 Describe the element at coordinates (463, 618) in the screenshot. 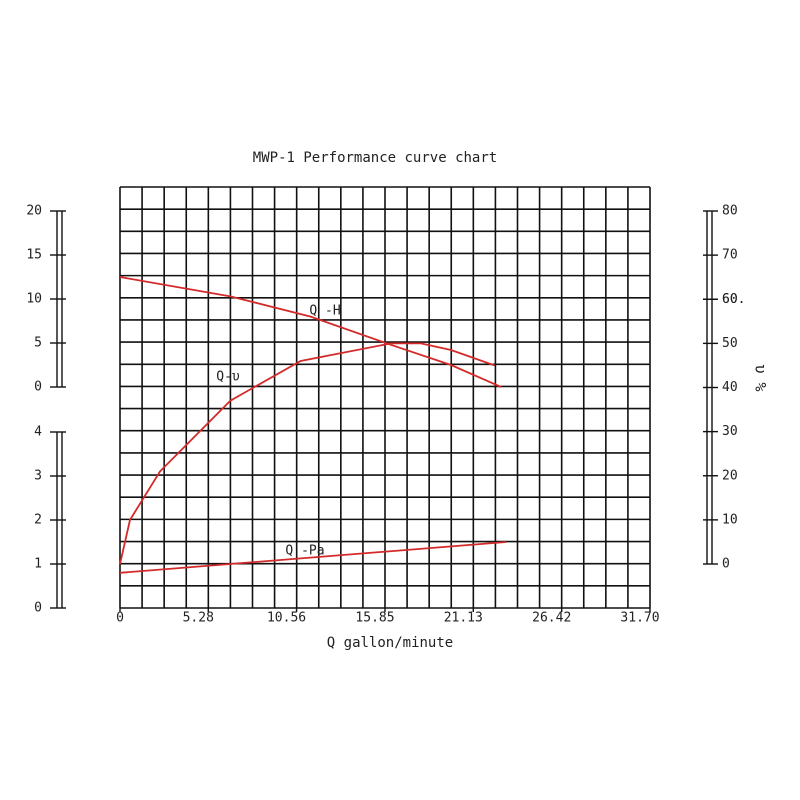

I see `x-tick-label: 21.13` at that location.